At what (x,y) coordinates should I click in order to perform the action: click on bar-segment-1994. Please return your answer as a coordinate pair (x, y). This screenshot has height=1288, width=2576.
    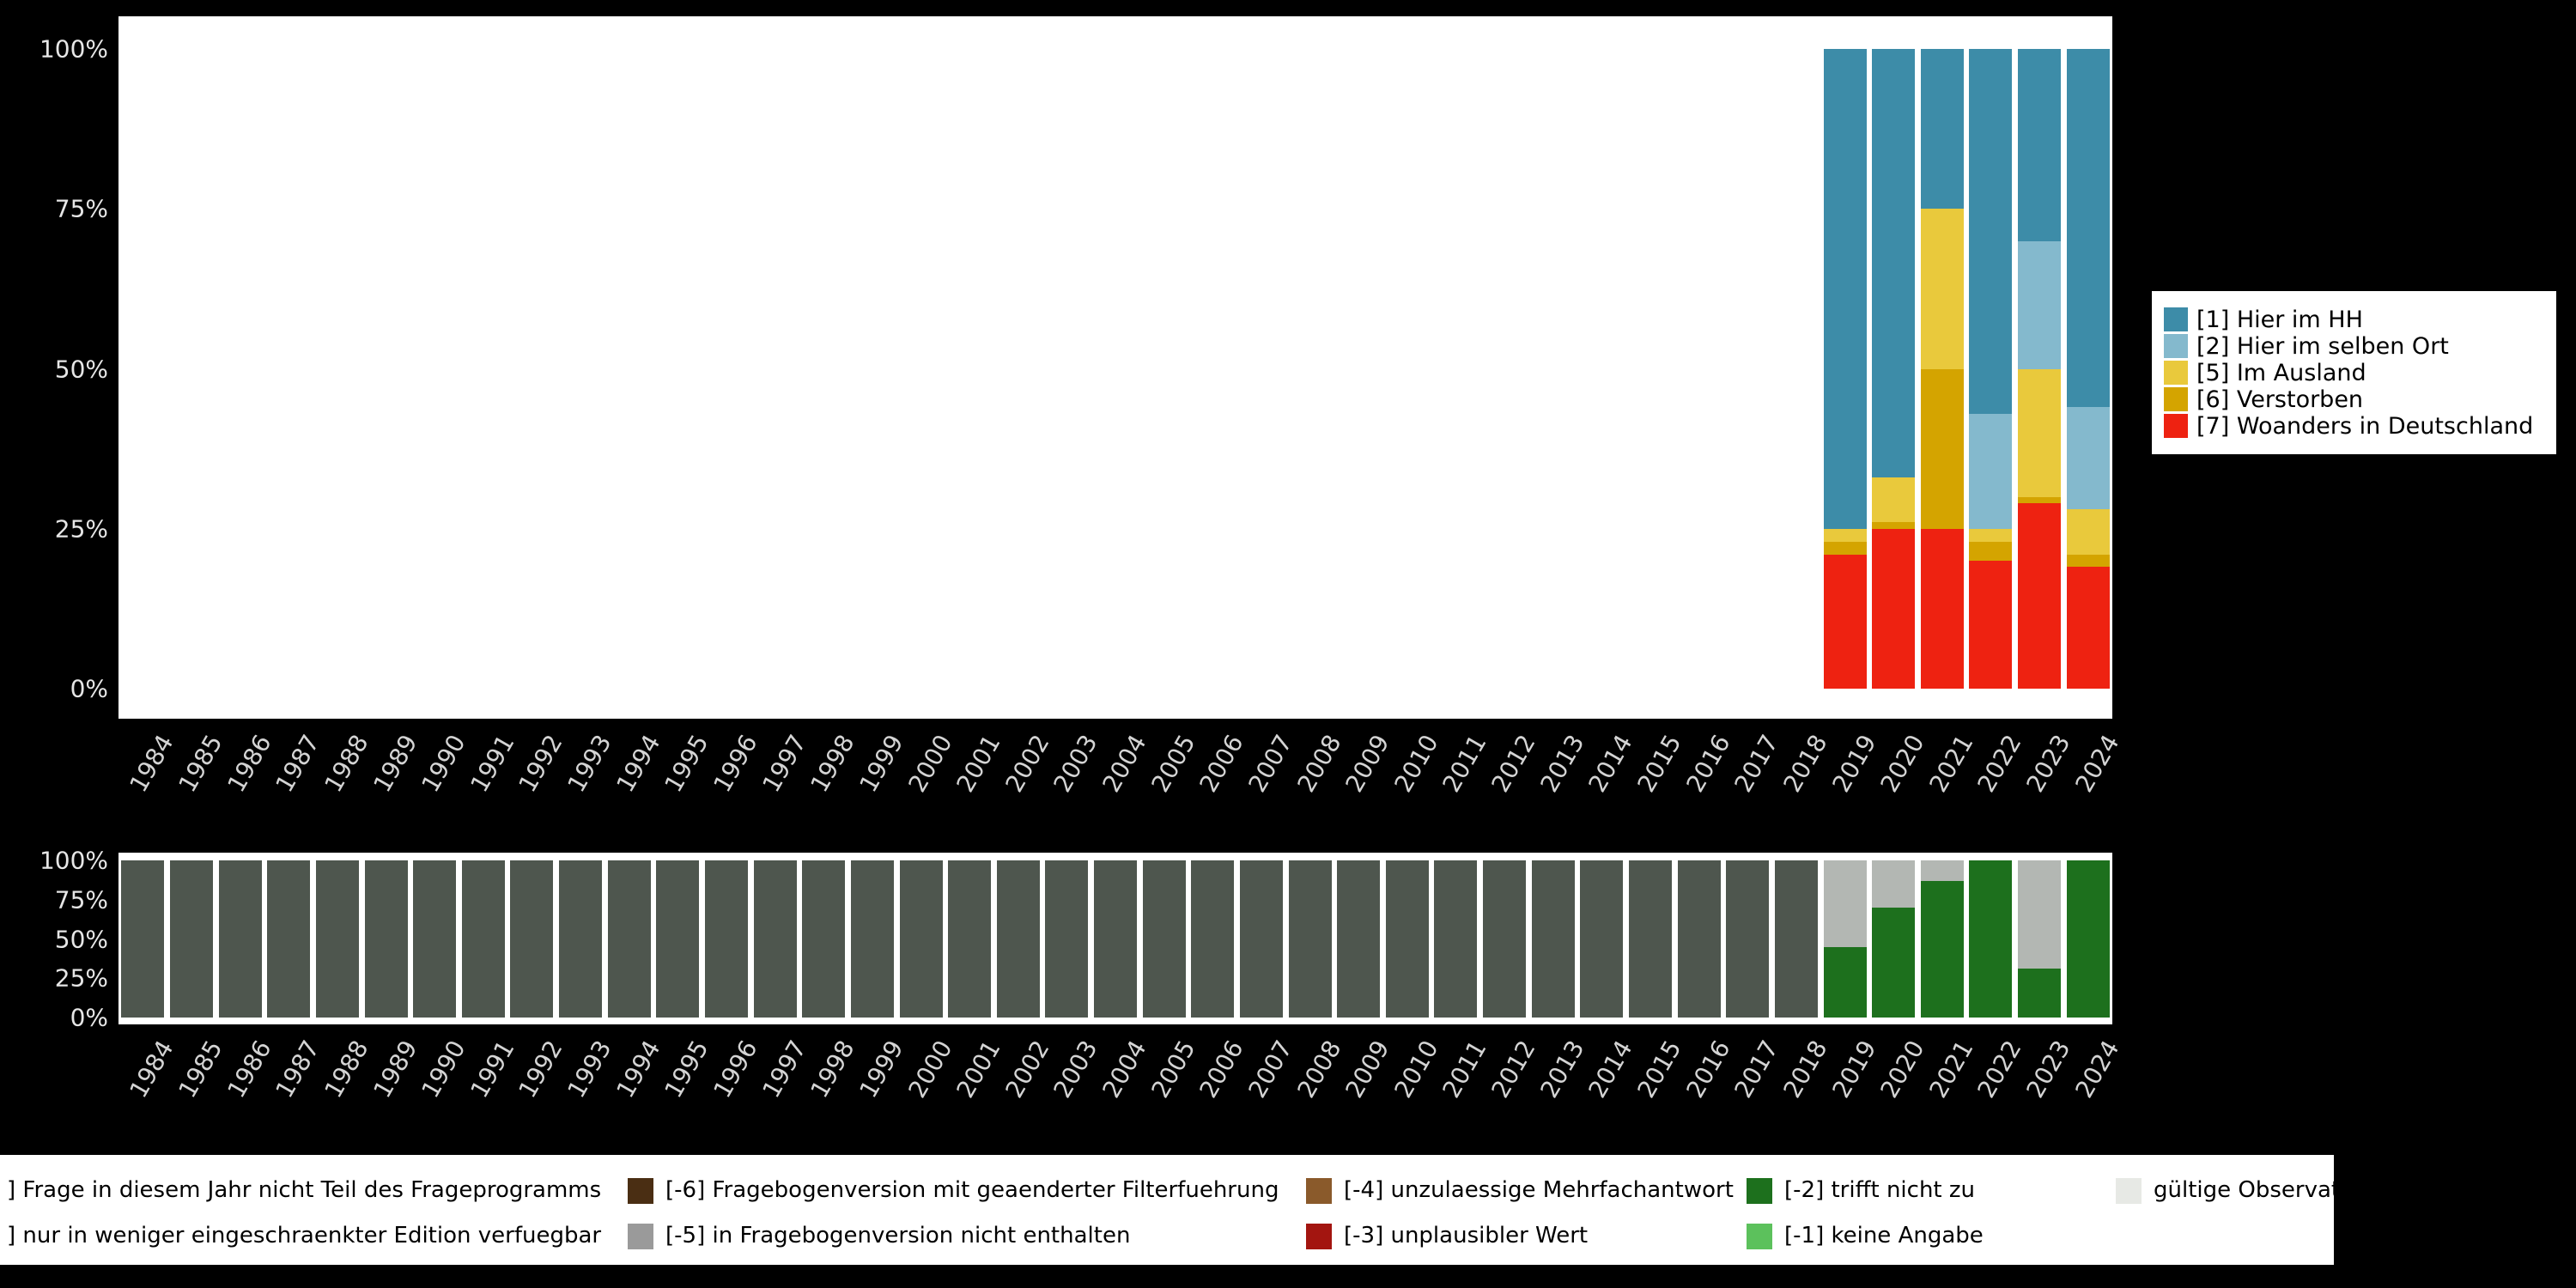
    Looking at the image, I should click on (629, 939).